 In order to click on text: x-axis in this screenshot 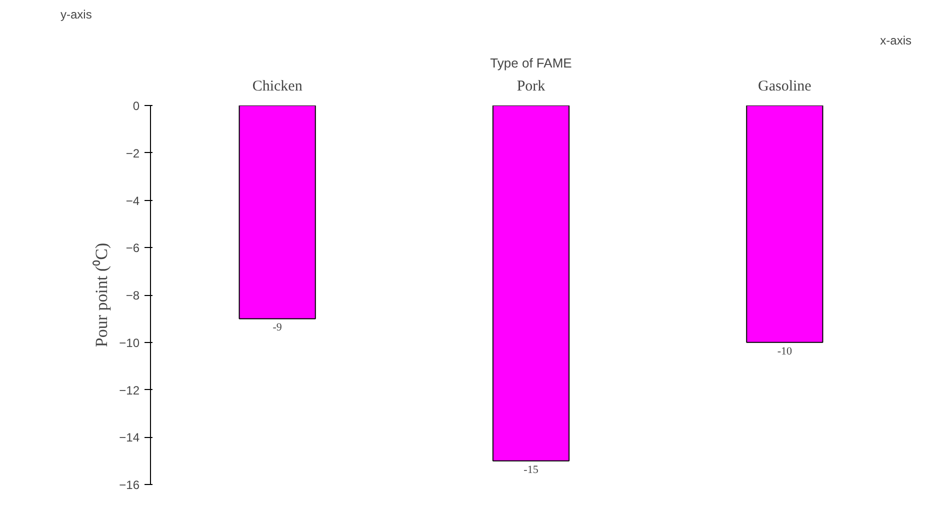, I will do `click(896, 41)`.